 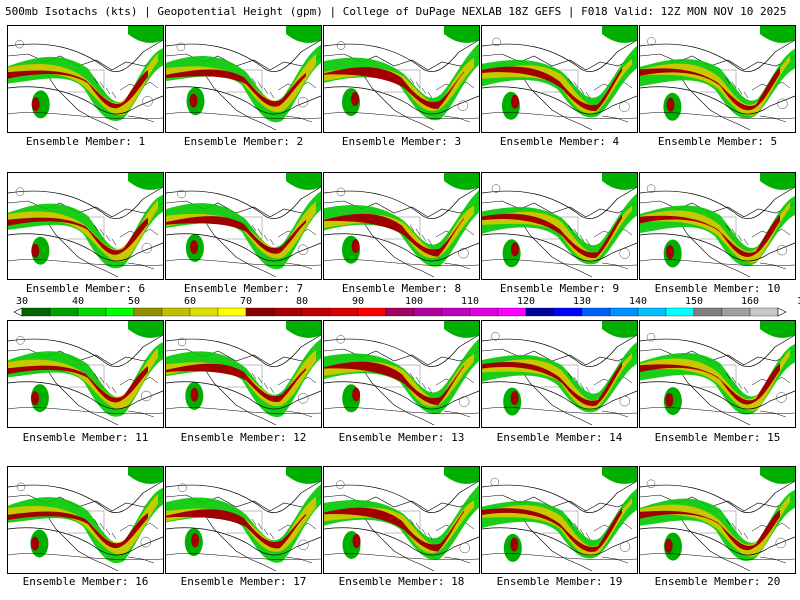 What do you see at coordinates (717, 581) in the screenshot?
I see `ensemble-member-label: Ensemble Member: 20` at bounding box center [717, 581].